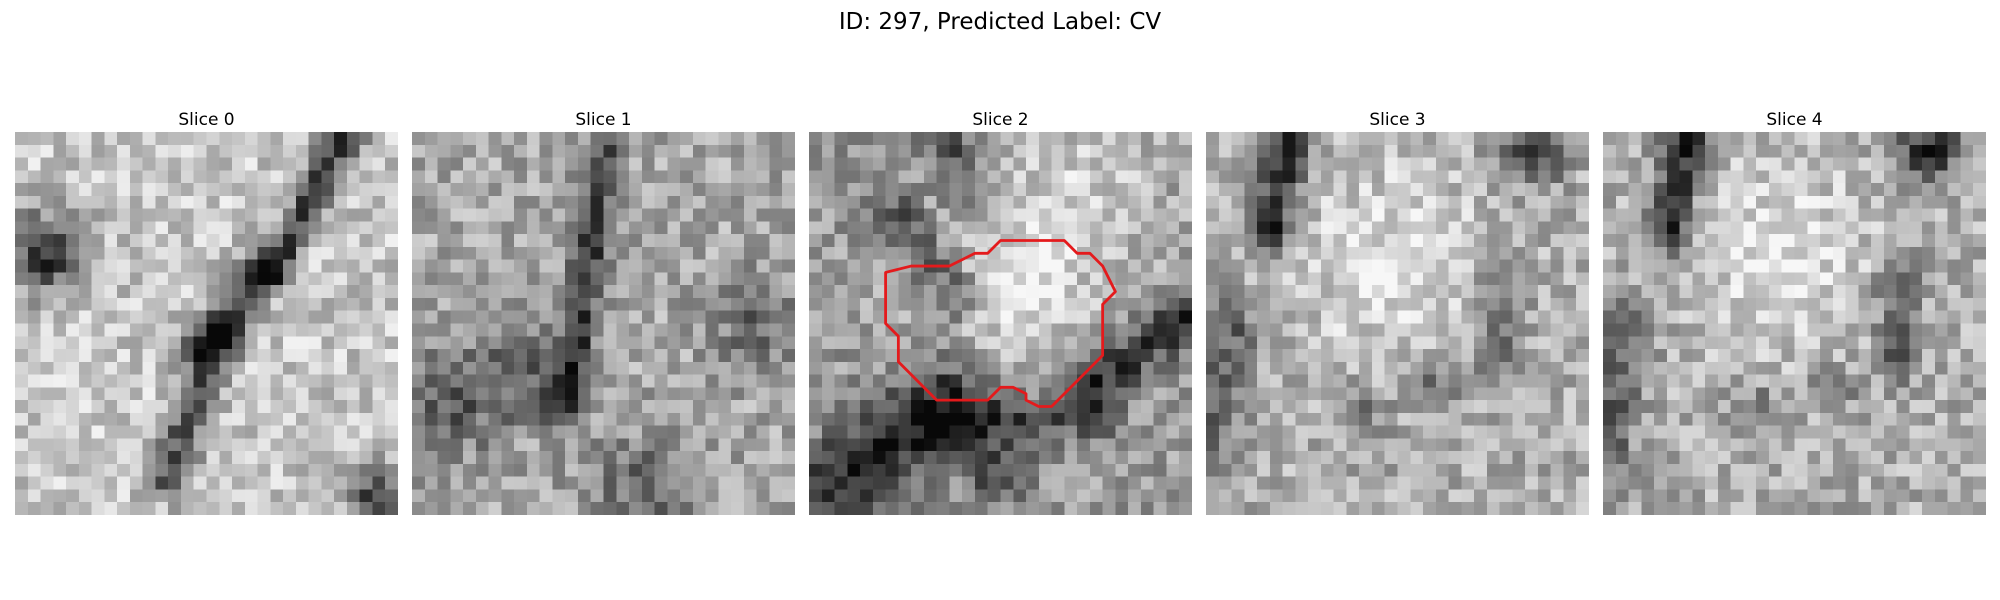 Image resolution: width=2000 pixels, height=600 pixels. What do you see at coordinates (206, 120) in the screenshot?
I see `slice-title-0: Slice 0` at bounding box center [206, 120].